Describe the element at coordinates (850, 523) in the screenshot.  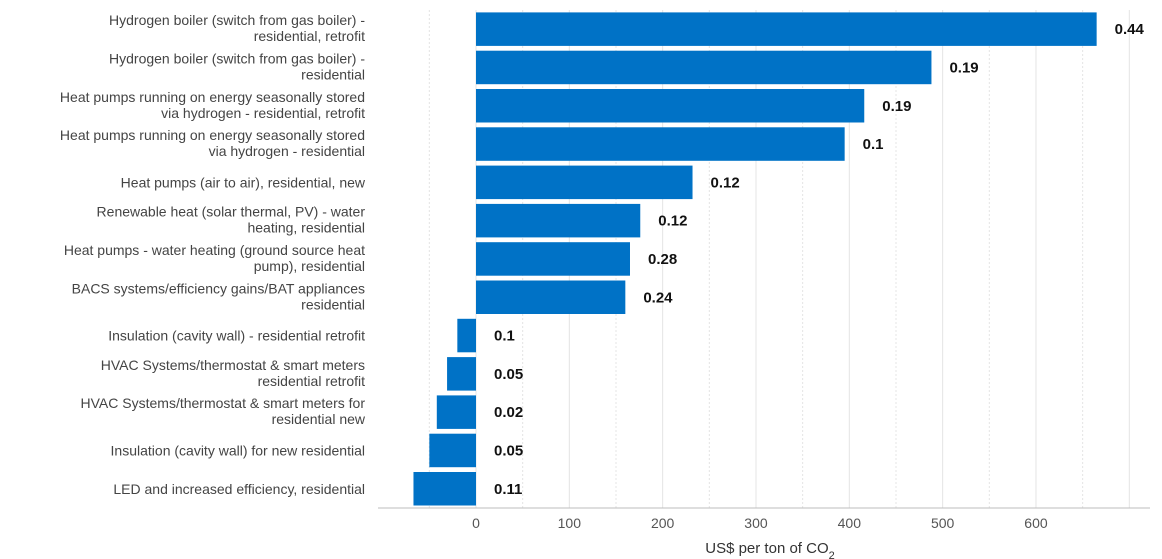
I see `x-tick-label: 400` at that location.